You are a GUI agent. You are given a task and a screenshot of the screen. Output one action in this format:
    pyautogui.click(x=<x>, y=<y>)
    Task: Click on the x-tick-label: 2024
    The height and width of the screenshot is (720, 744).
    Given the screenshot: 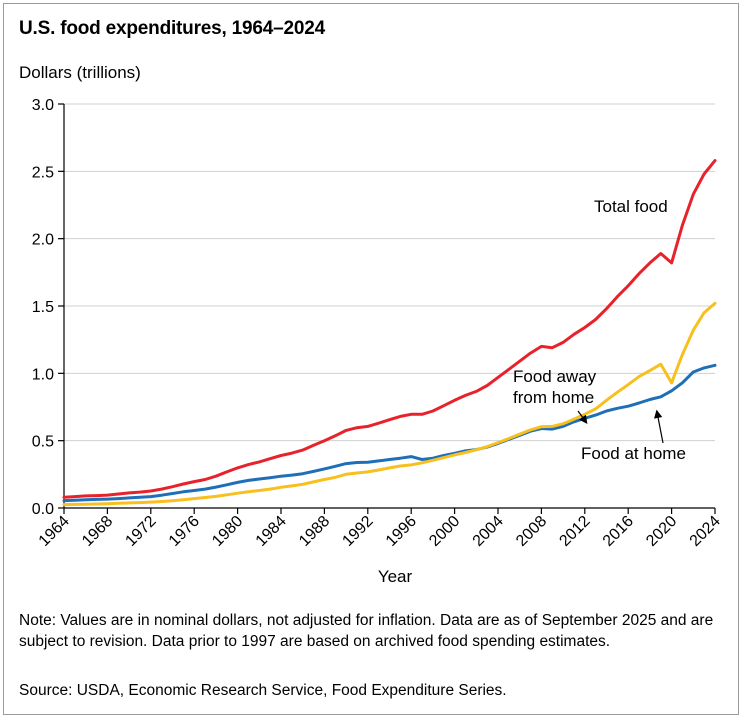 What is the action you would take?
    pyautogui.click(x=705, y=531)
    